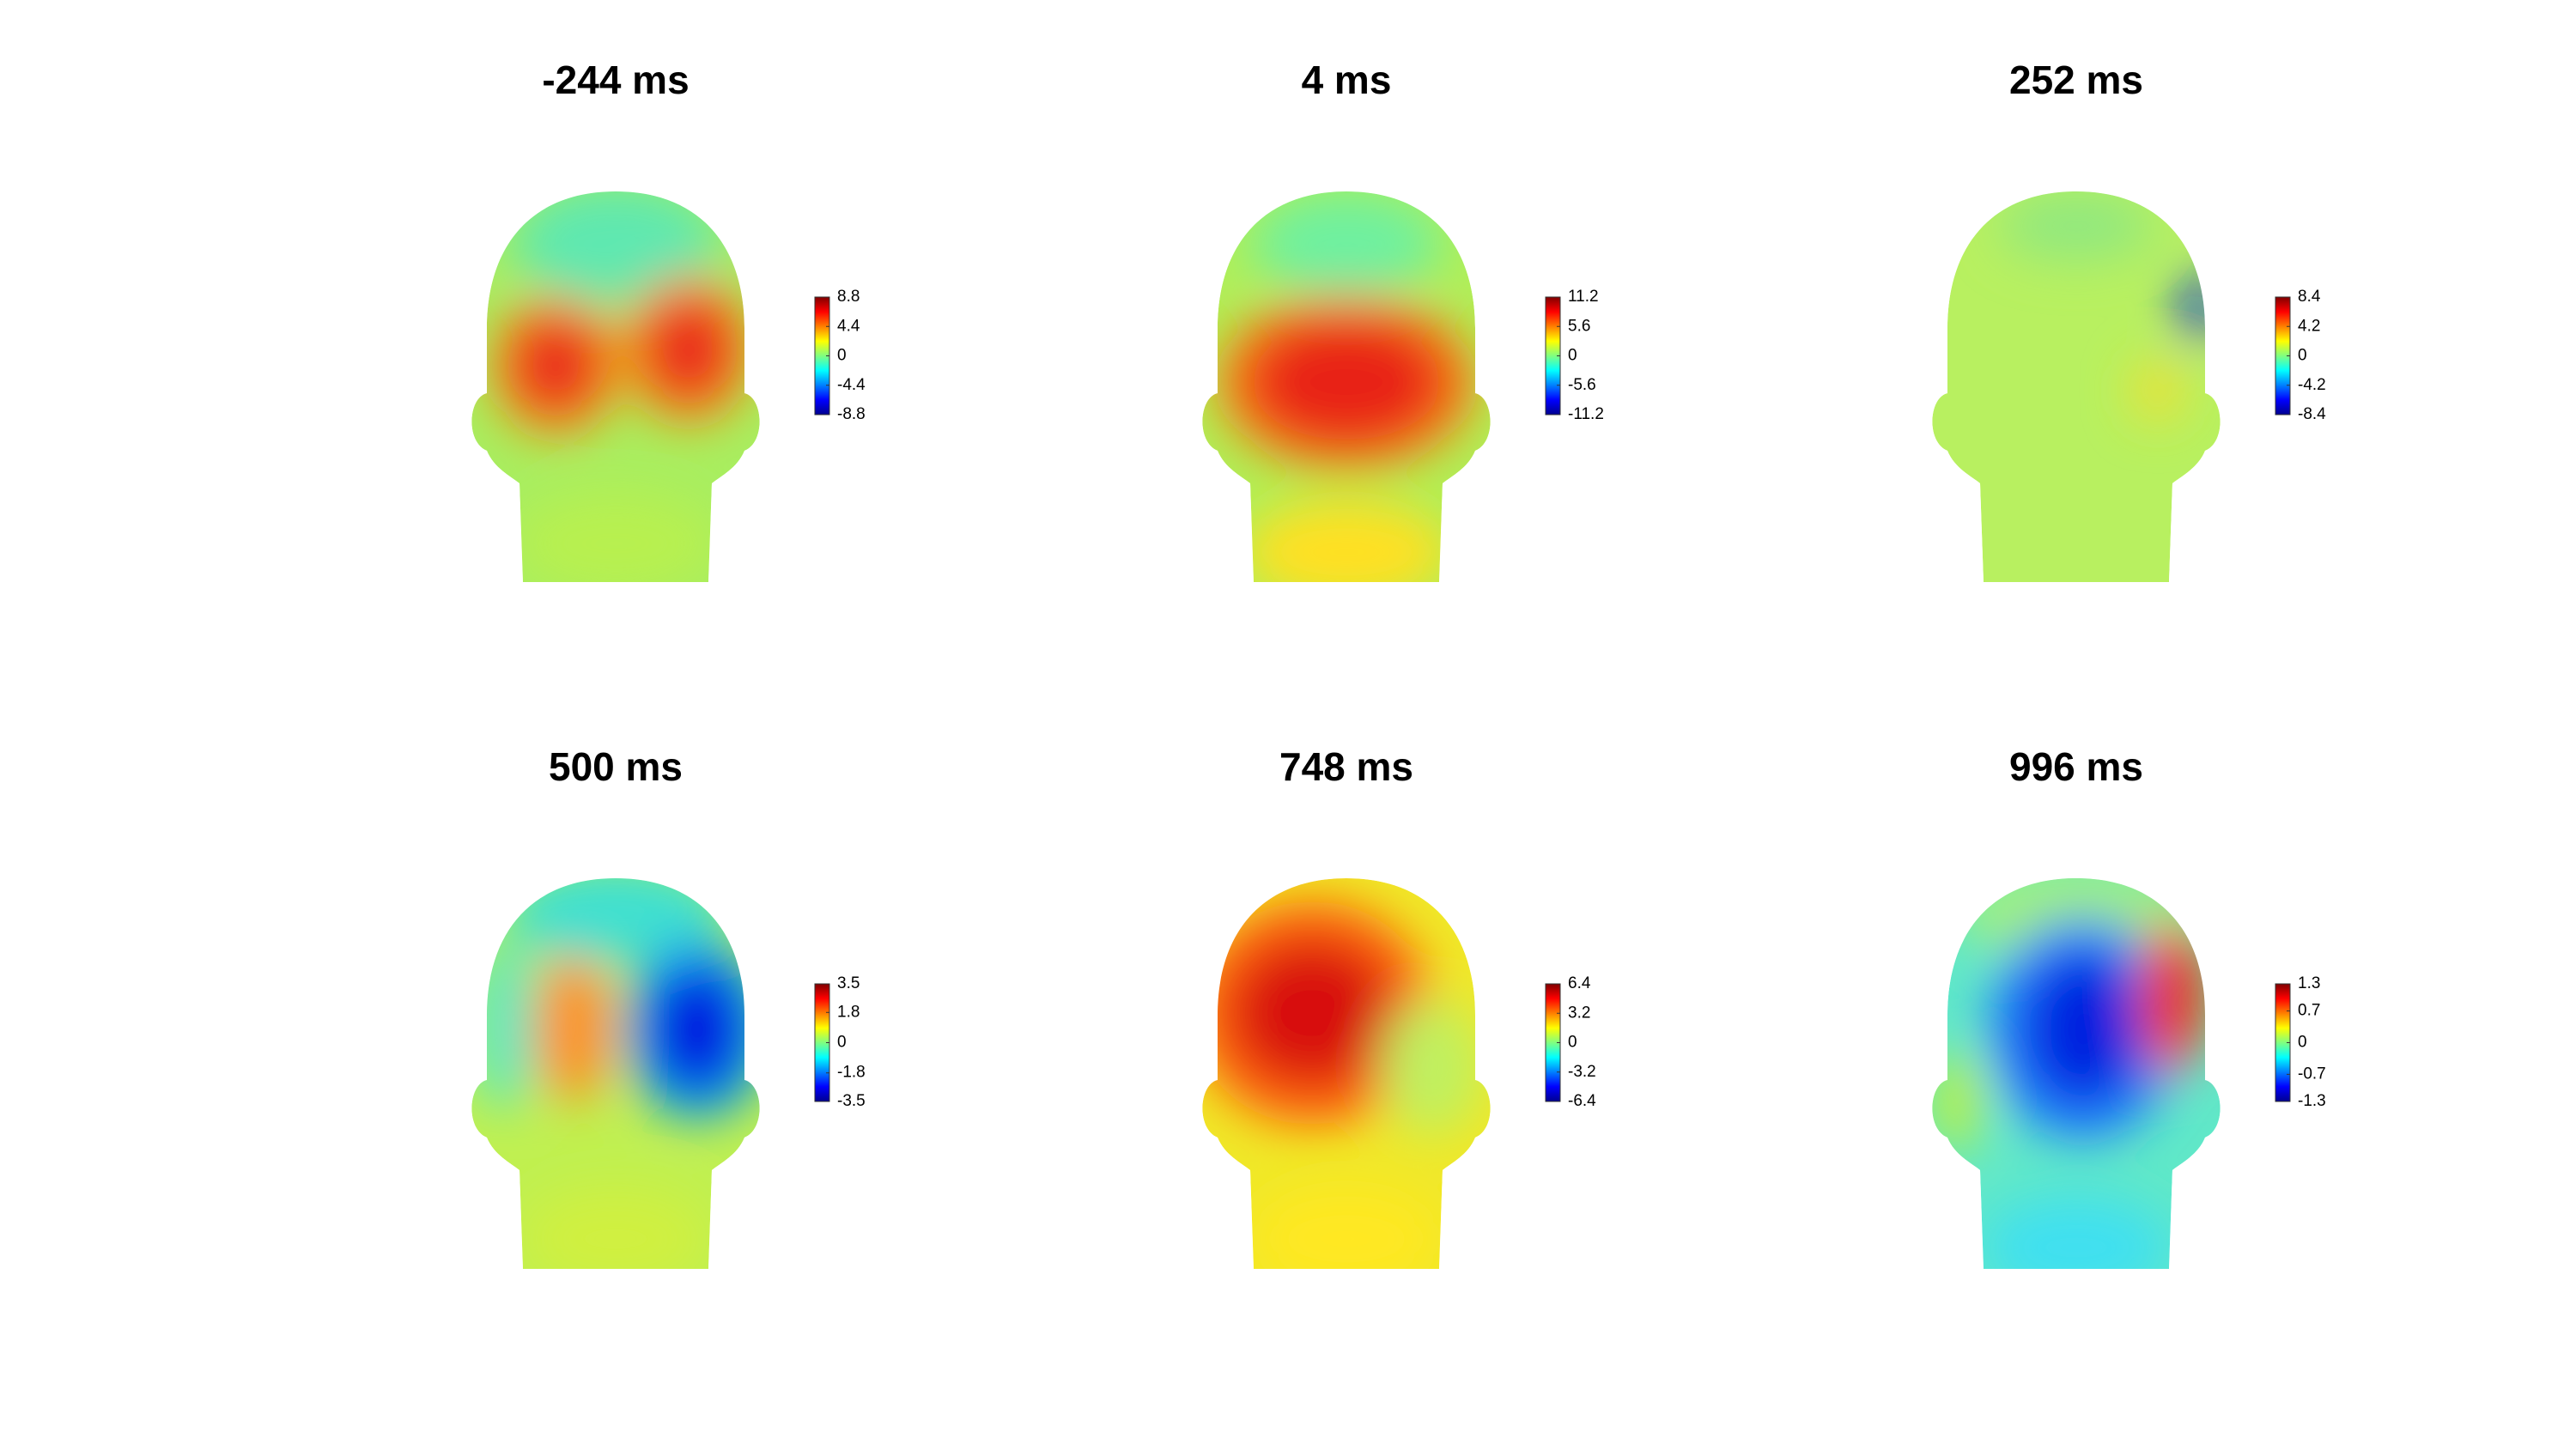  I want to click on panel-title: 996 ms, so click(2076, 766).